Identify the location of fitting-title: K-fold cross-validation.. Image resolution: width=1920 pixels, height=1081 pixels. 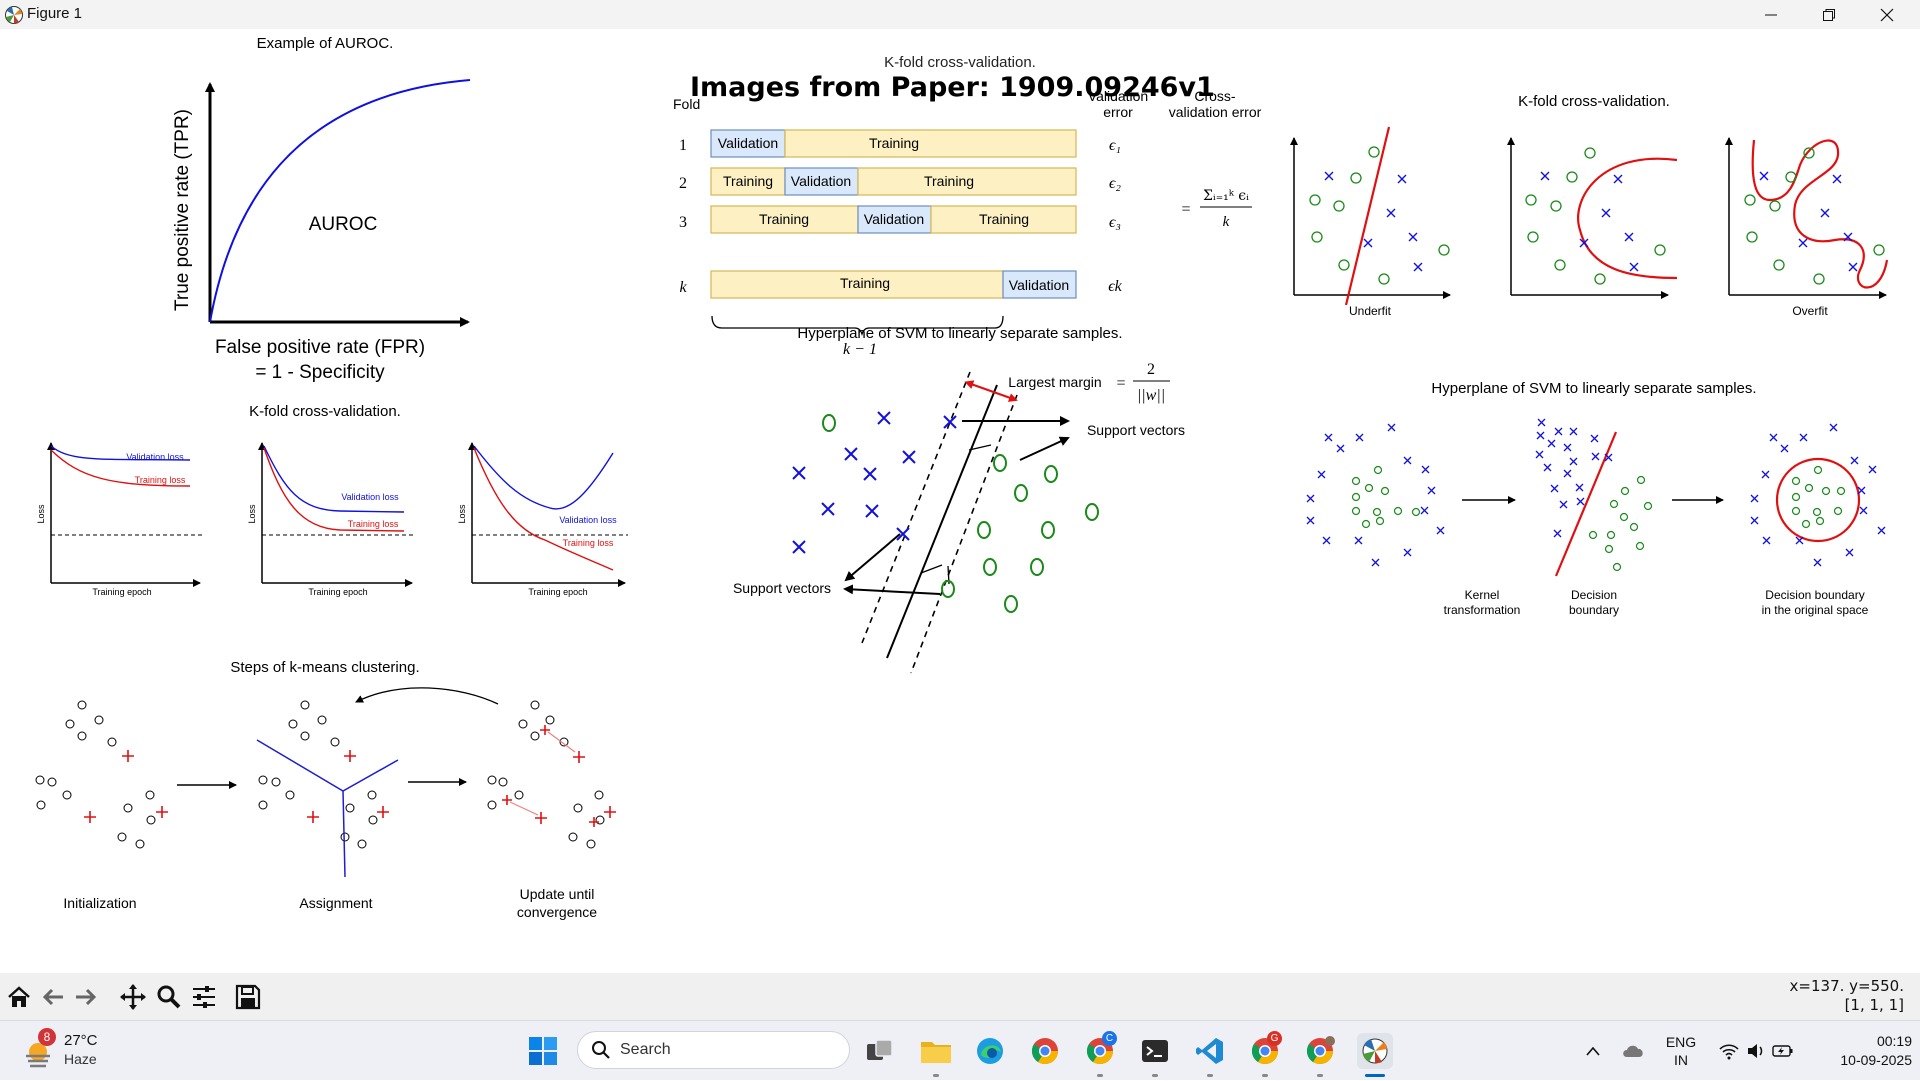
(1594, 101).